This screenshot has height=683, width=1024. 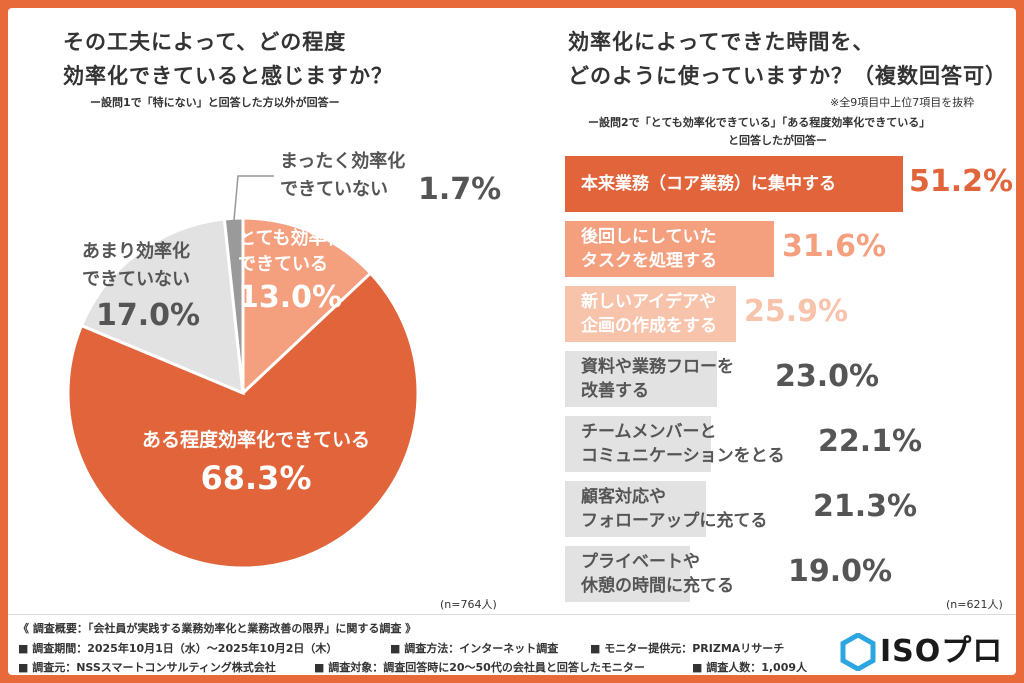 What do you see at coordinates (290, 297) in the screenshot?
I see `pie-value-very: 13.0%` at bounding box center [290, 297].